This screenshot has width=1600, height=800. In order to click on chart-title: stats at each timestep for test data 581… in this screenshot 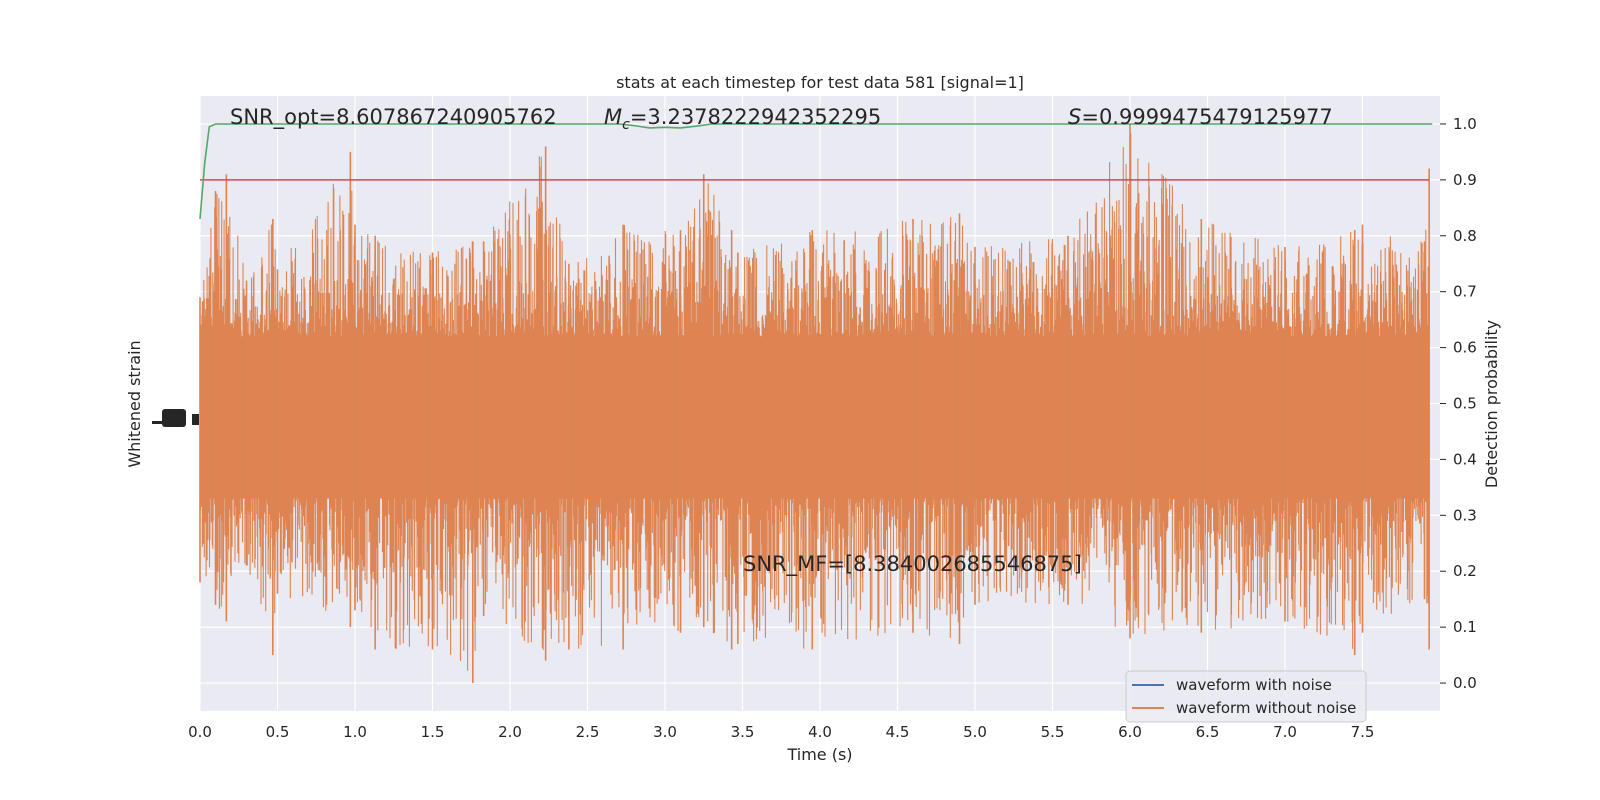, I will do `click(820, 82)`.